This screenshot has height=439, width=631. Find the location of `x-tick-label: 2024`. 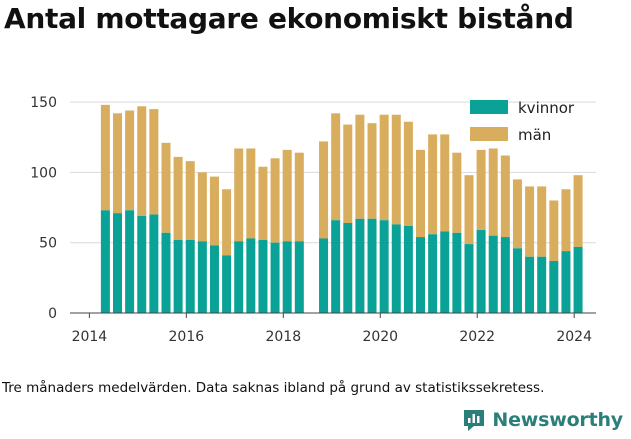

x-tick-label: 2024 is located at coordinates (574, 337).